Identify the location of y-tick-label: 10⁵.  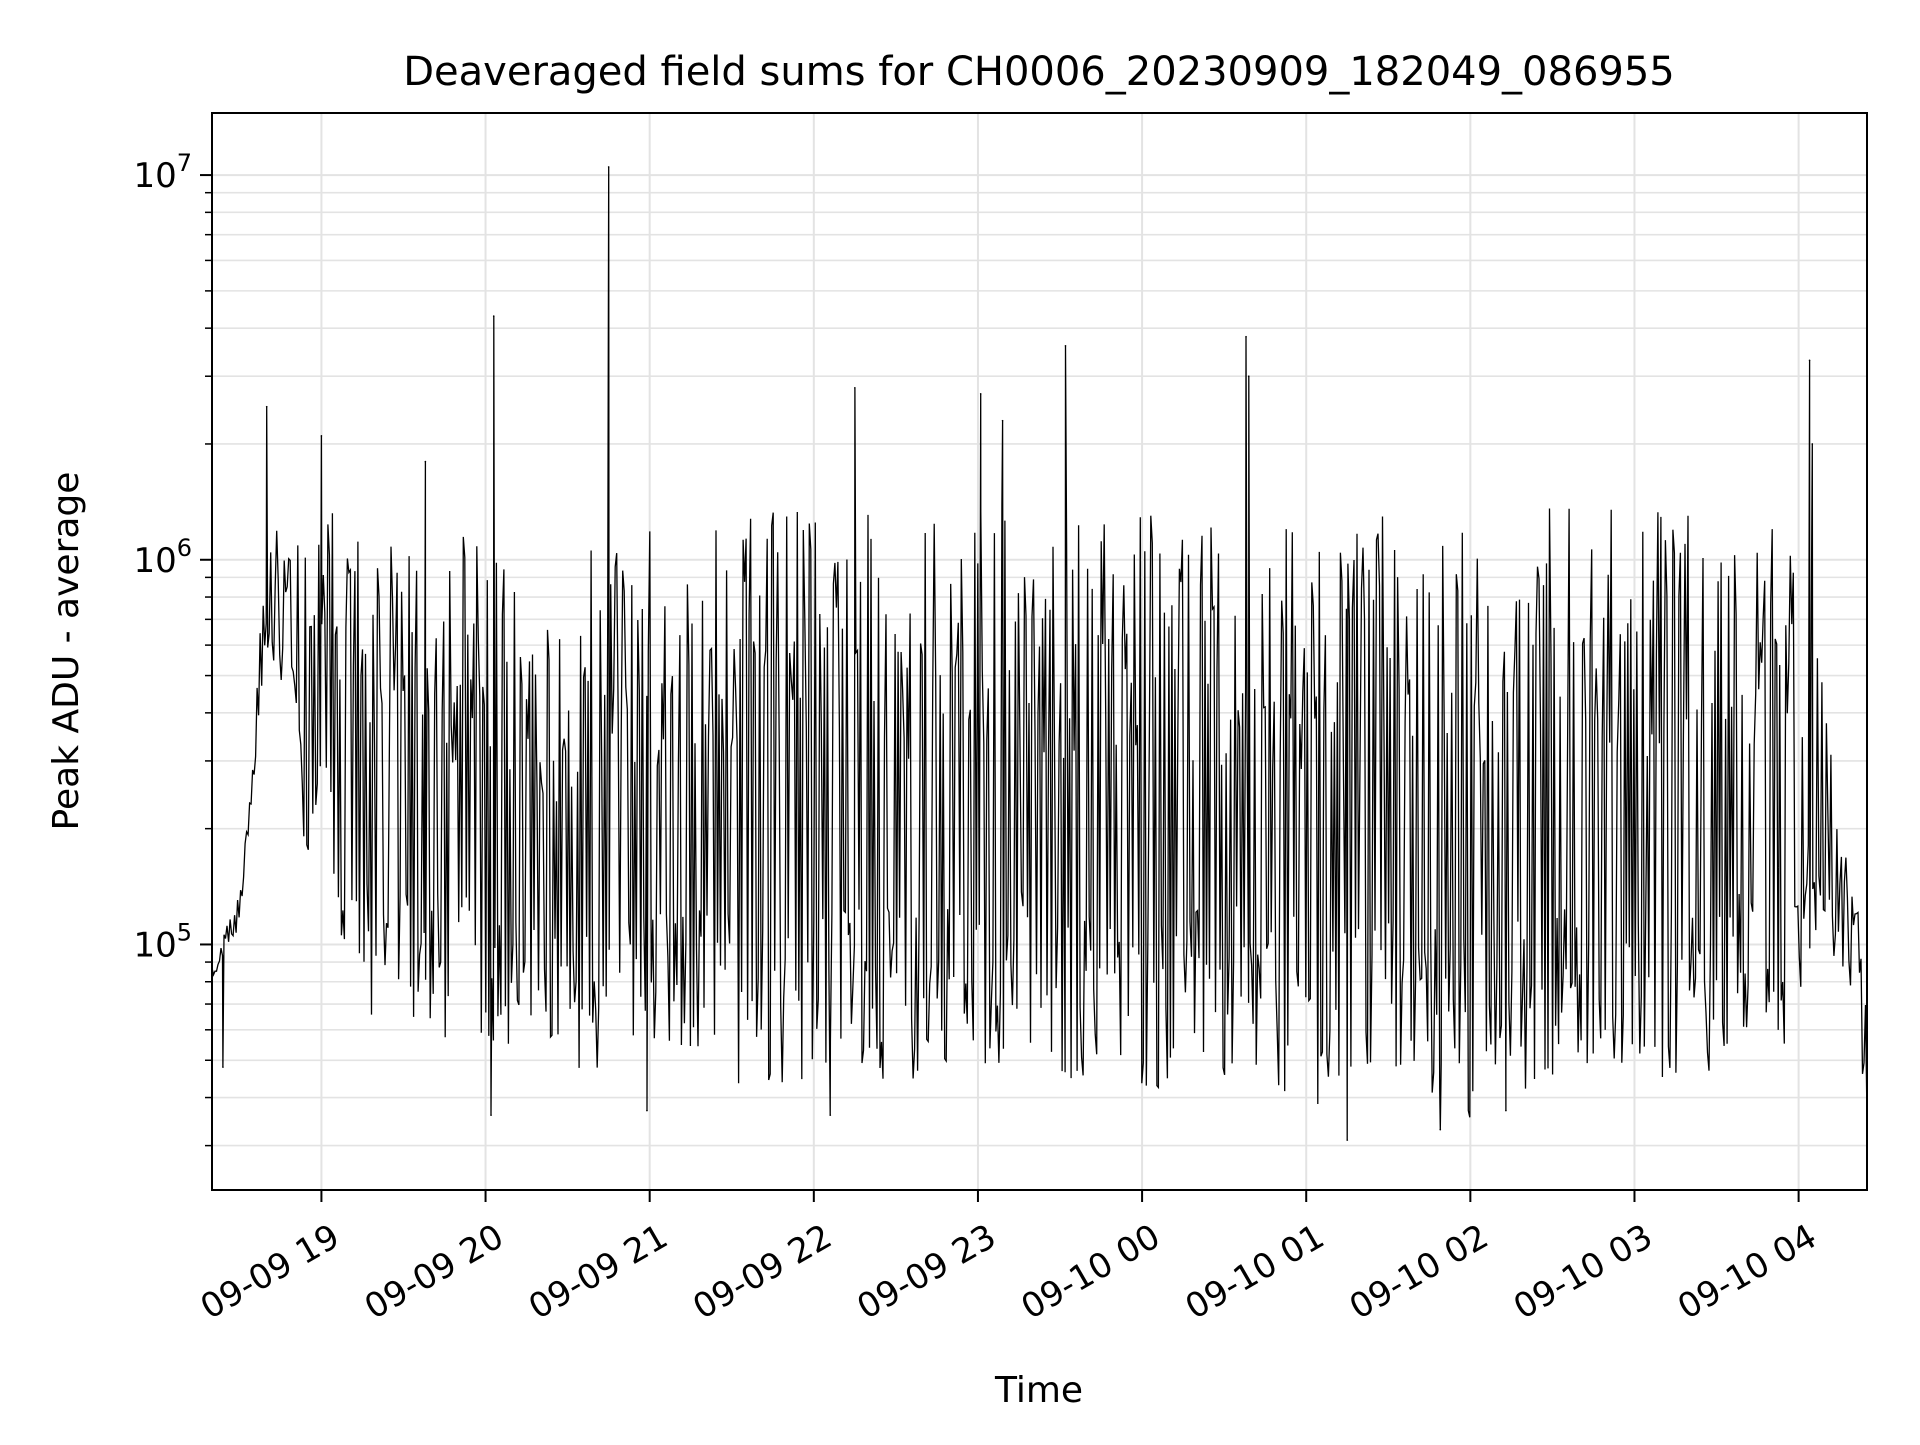
(162, 941).